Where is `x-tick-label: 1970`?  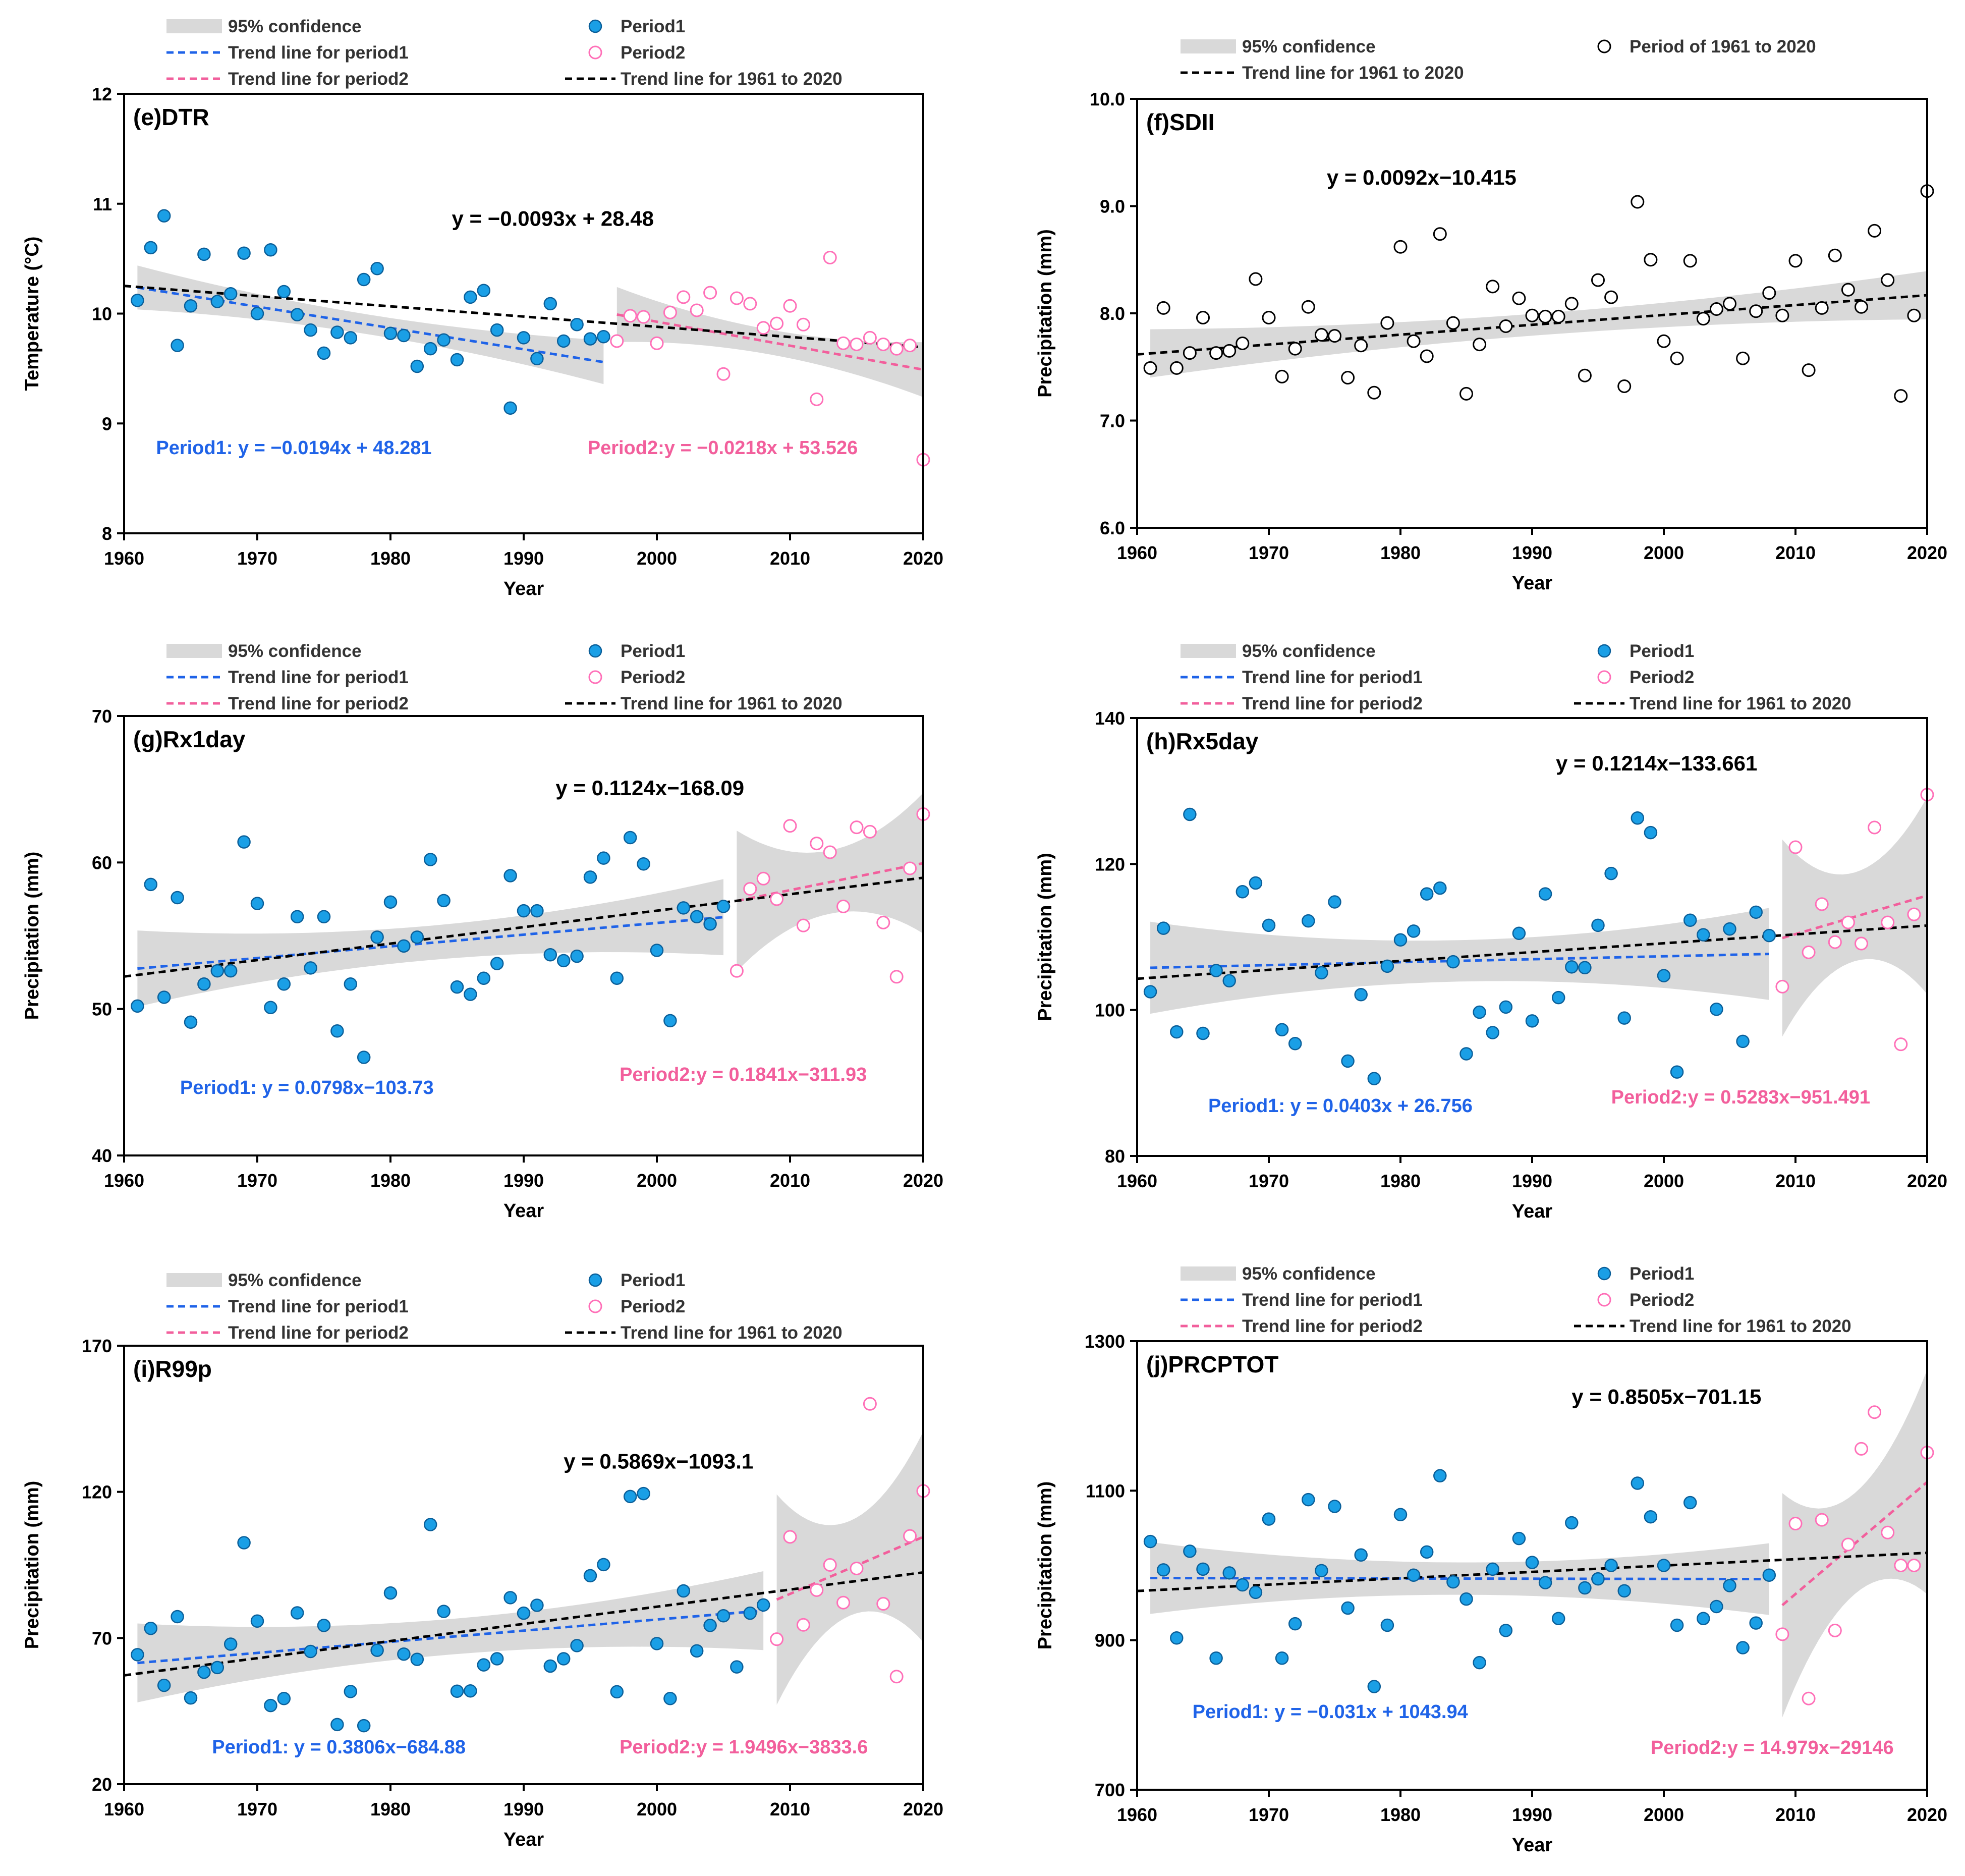 x-tick-label: 1970 is located at coordinates (257, 1809).